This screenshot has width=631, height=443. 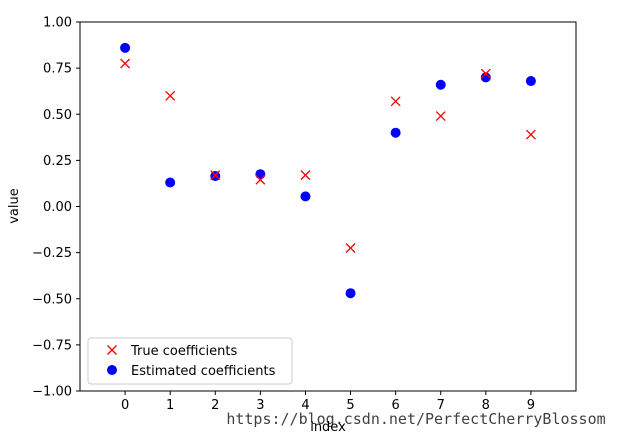 I want to click on legend-label-true: True coefficients, so click(x=184, y=351).